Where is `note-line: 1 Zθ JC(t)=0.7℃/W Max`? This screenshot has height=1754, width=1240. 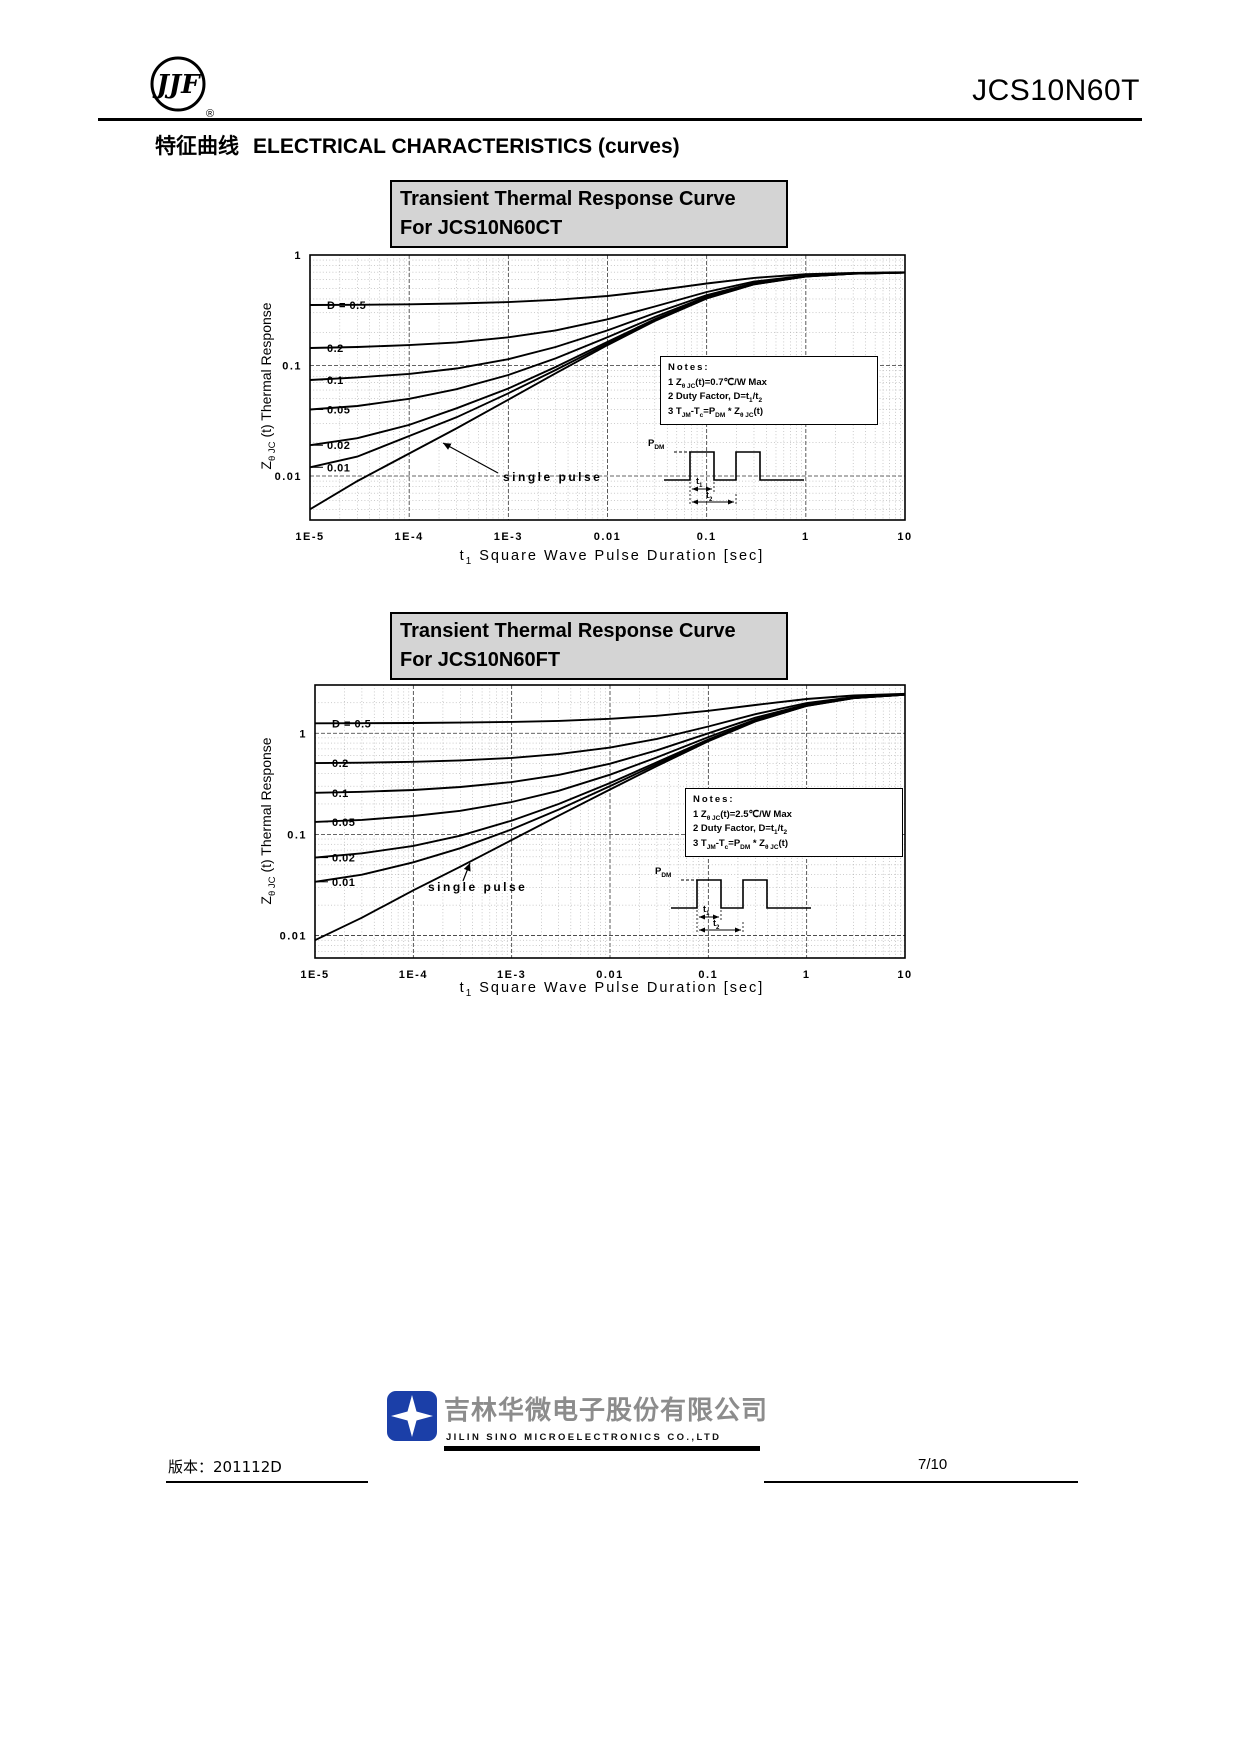
note-line: 1 Zθ JC(t)=0.7℃/W Max is located at coordinates (717, 383).